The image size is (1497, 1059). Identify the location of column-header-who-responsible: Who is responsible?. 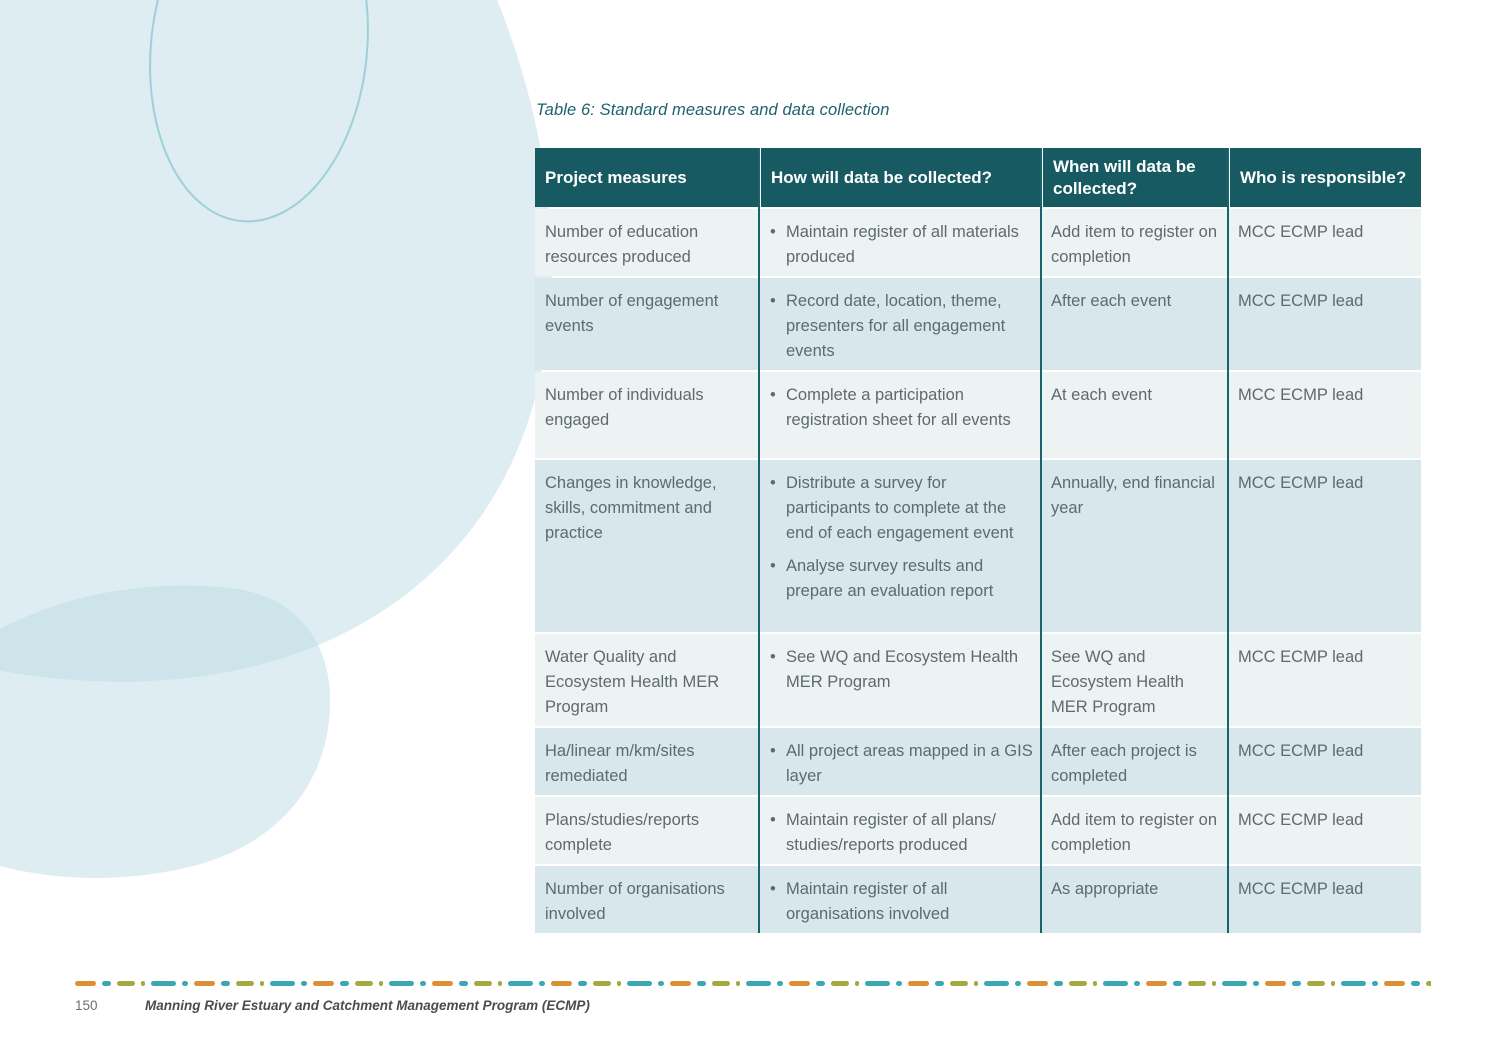
(1324, 177).